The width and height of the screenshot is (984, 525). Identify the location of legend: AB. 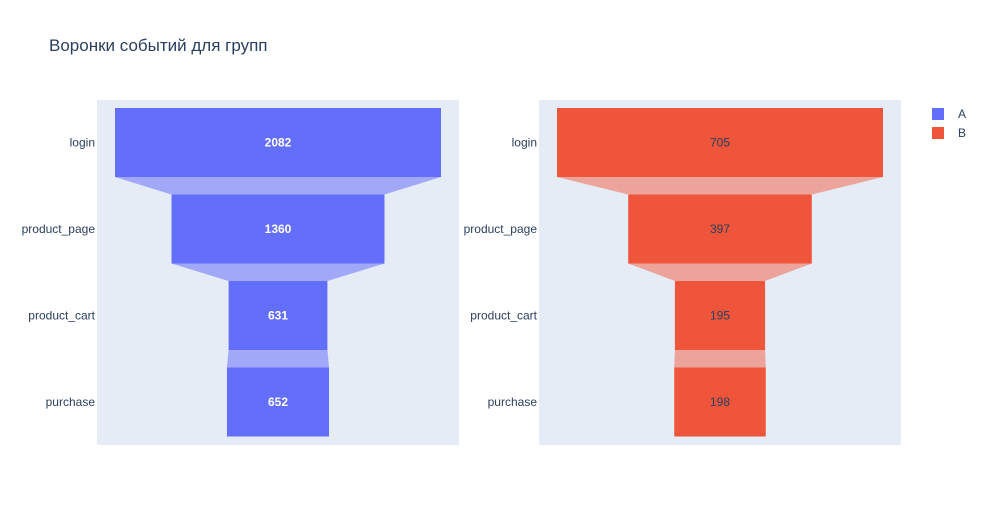
(949, 123).